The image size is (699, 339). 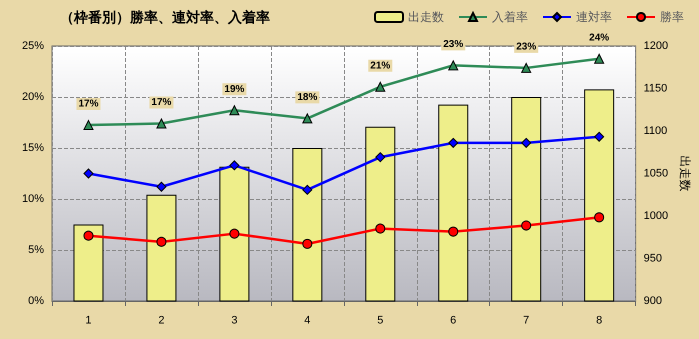 What do you see at coordinates (599, 38) in the screenshot?
I see `data-label: 24%` at bounding box center [599, 38].